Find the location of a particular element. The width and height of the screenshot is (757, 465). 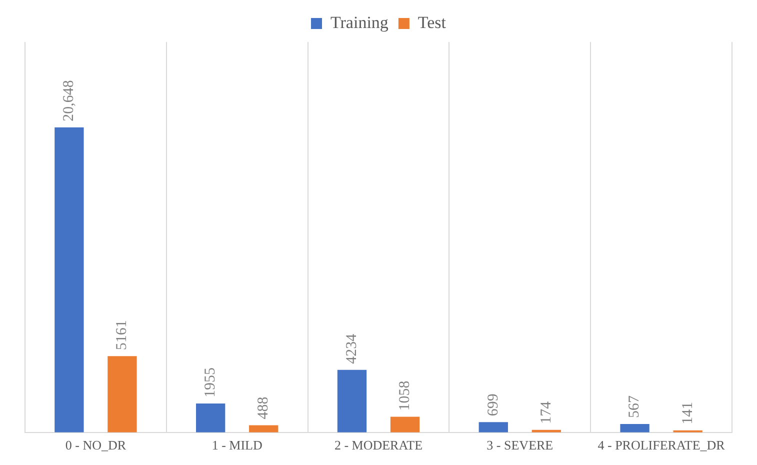

legend-label: Test is located at coordinates (432, 22).